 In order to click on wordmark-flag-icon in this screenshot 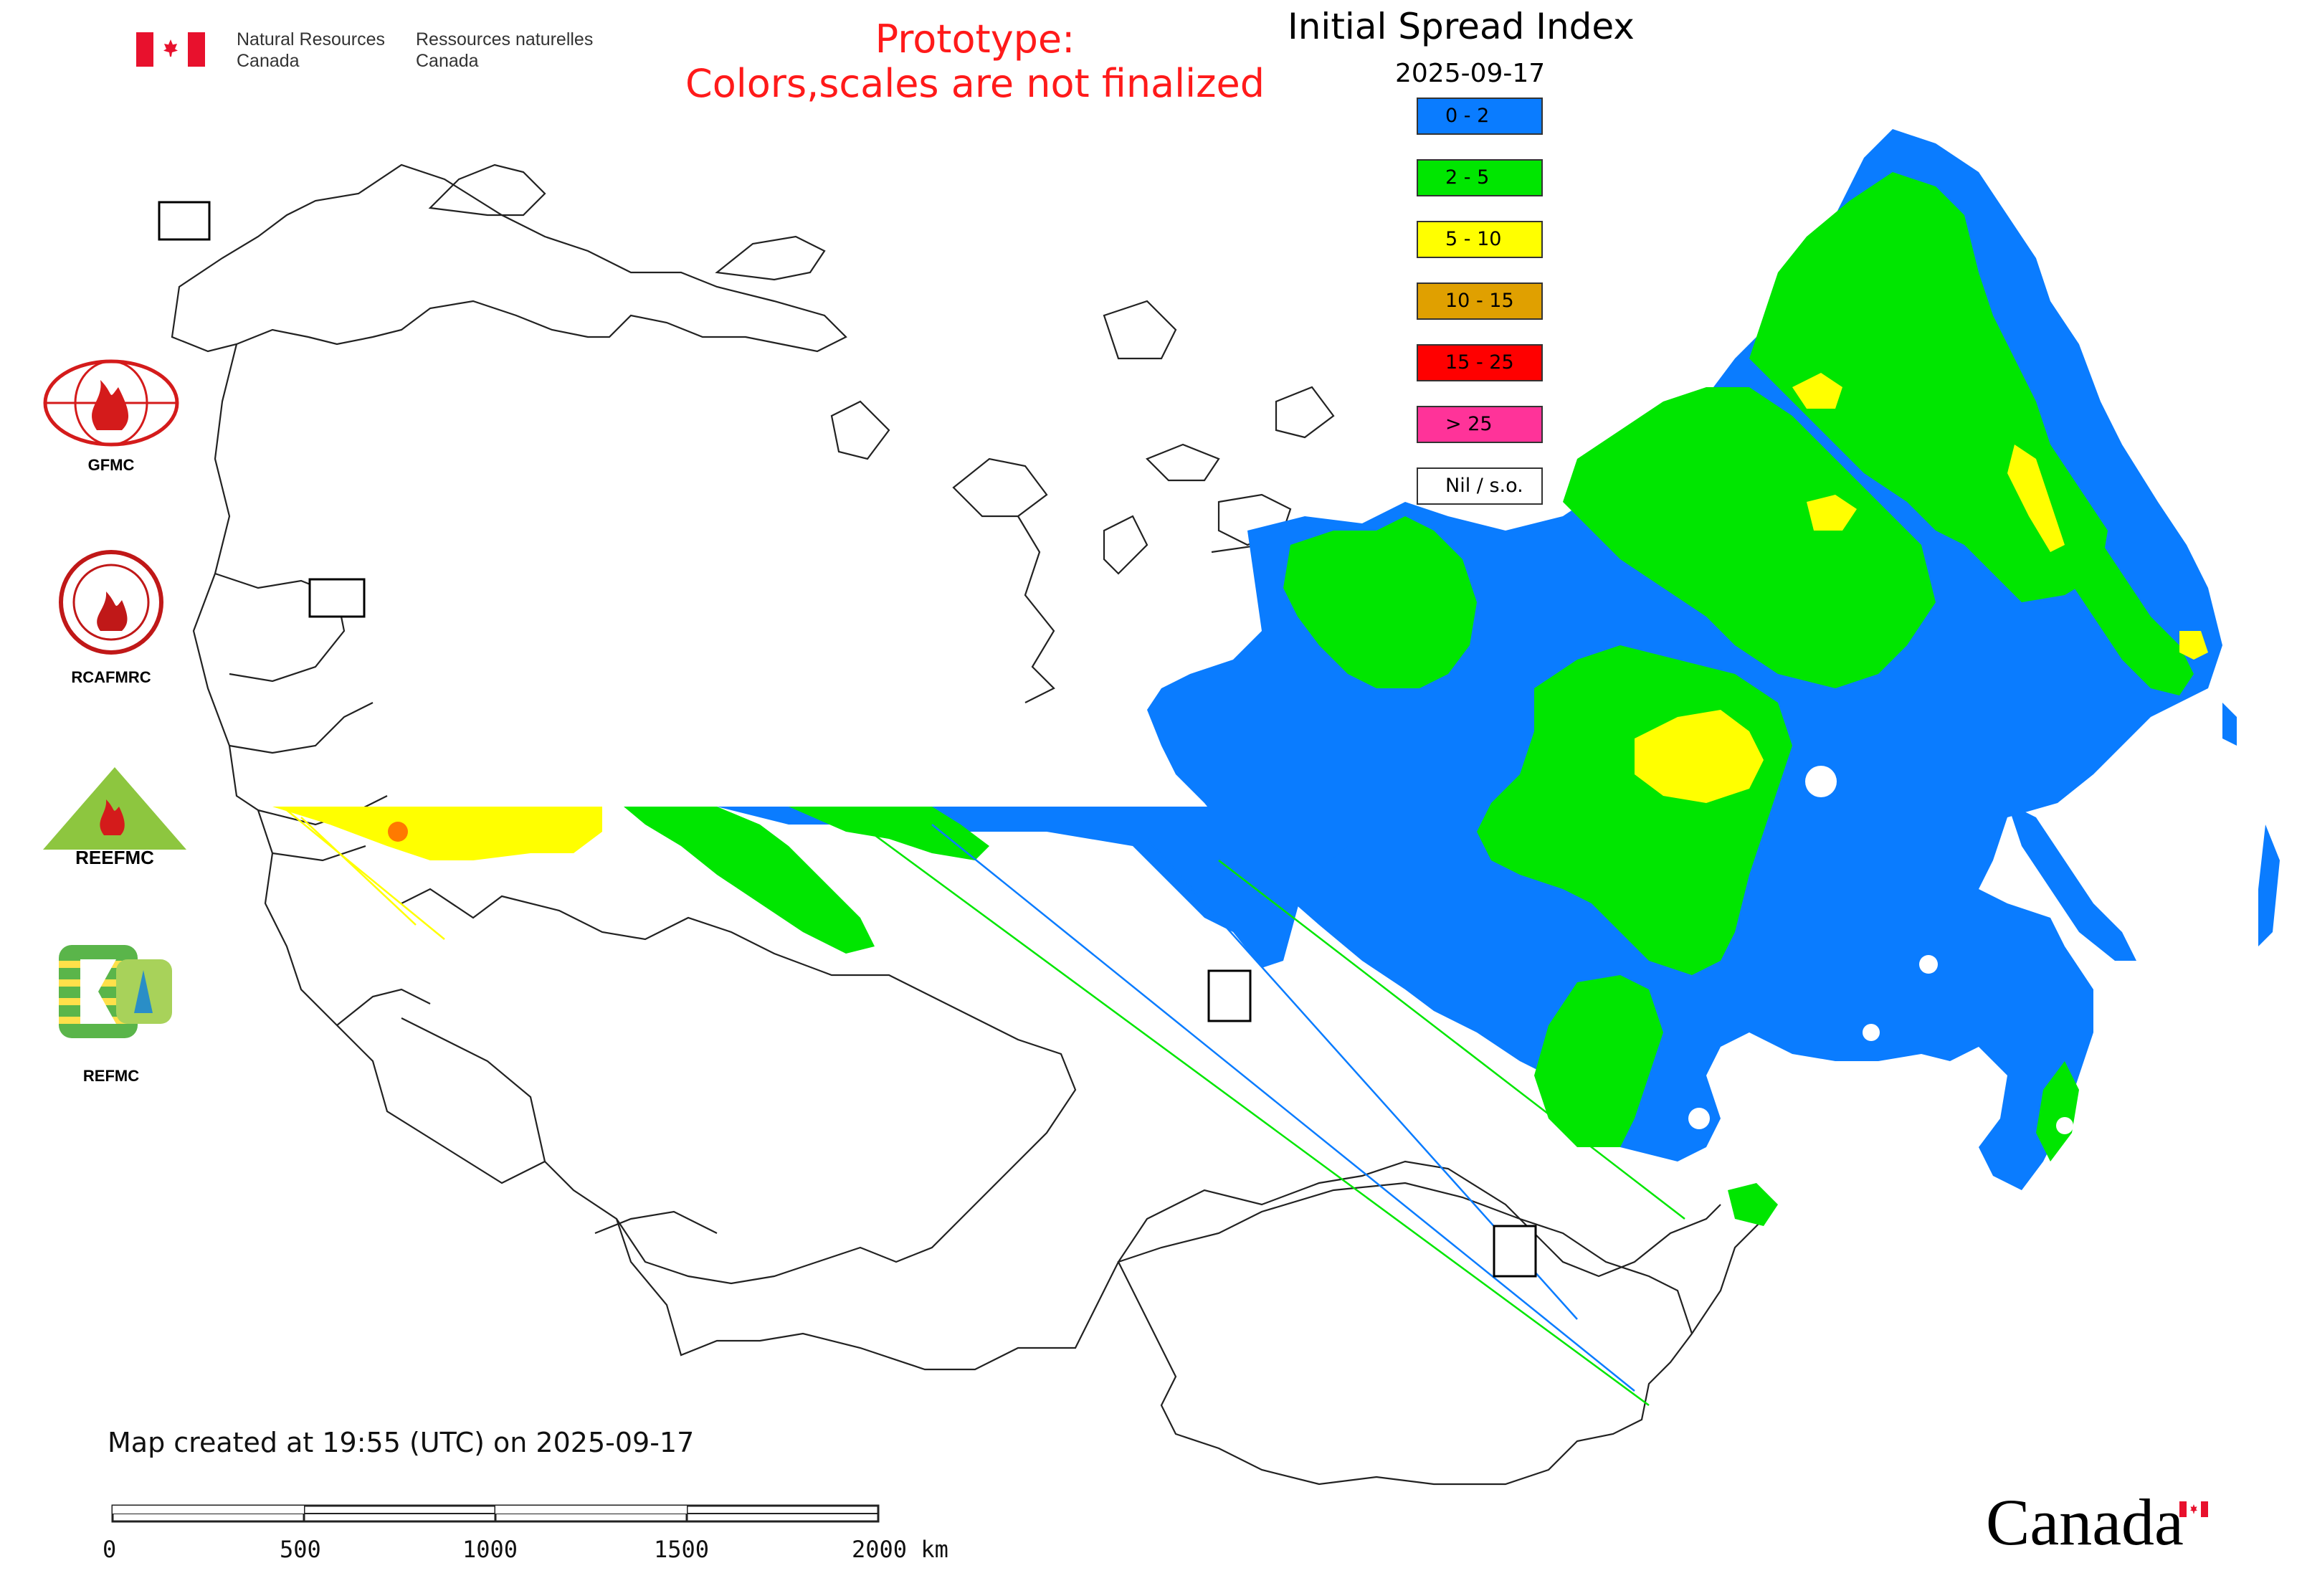, I will do `click(2193, 1509)`.